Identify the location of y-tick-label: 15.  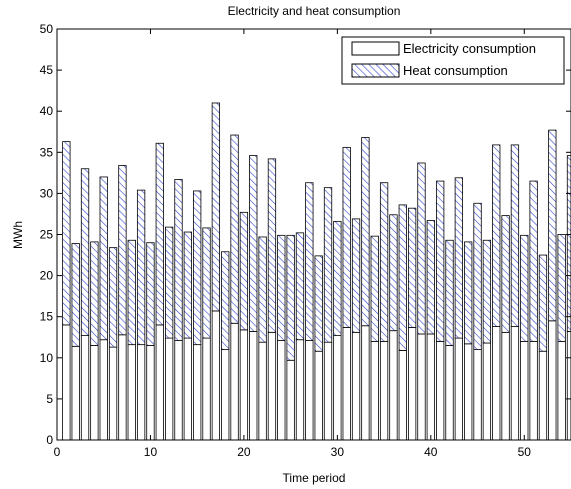
(47, 317).